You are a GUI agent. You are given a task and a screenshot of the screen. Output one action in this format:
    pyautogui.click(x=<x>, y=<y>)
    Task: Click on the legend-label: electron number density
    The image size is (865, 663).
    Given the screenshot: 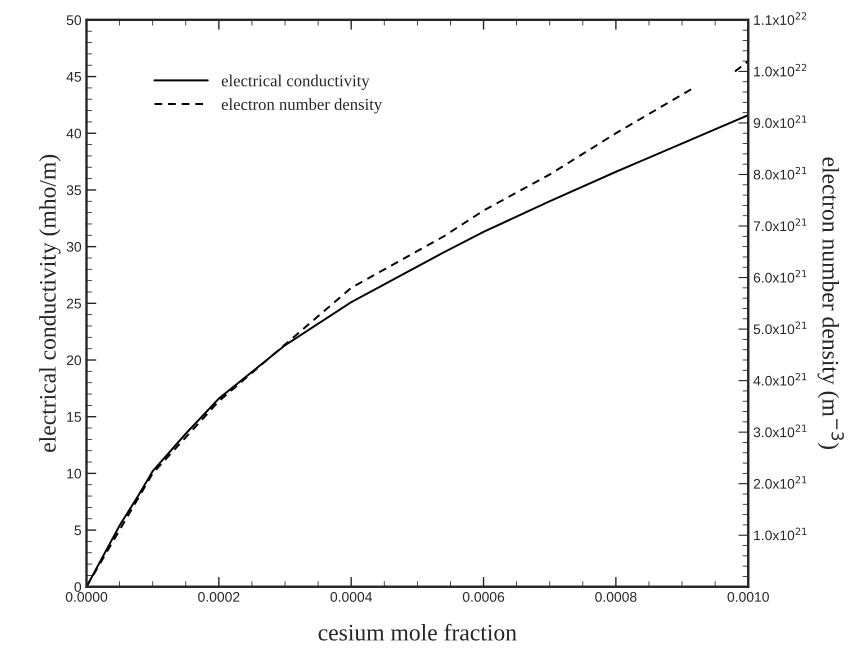 What is the action you would take?
    pyautogui.click(x=302, y=106)
    